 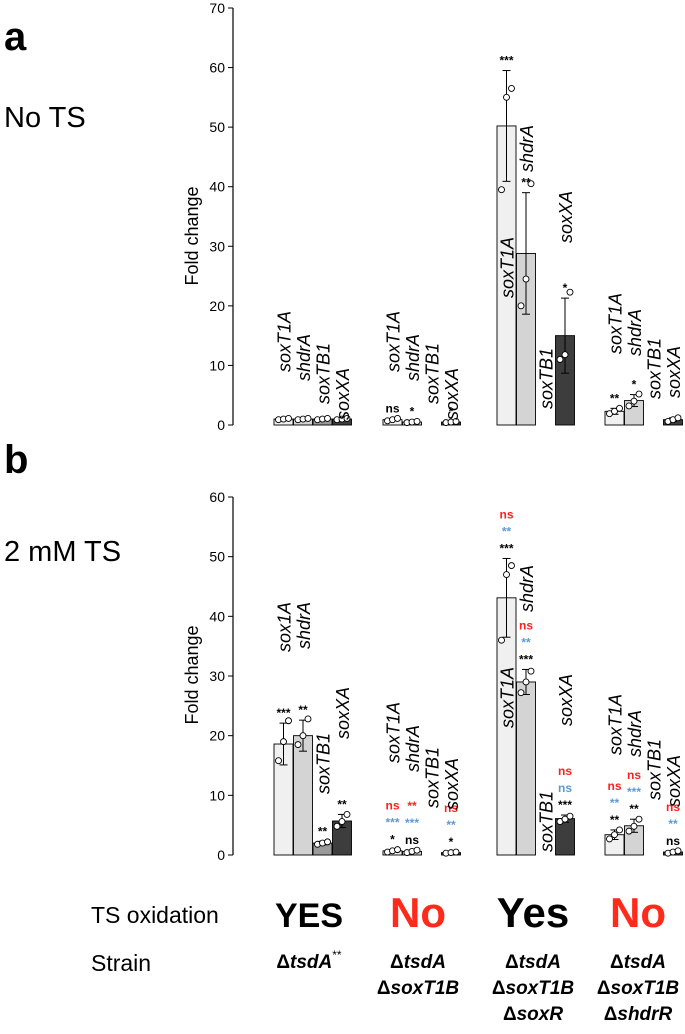 What do you see at coordinates (217, 68) in the screenshot?
I see `y-tick-label-a: 60` at bounding box center [217, 68].